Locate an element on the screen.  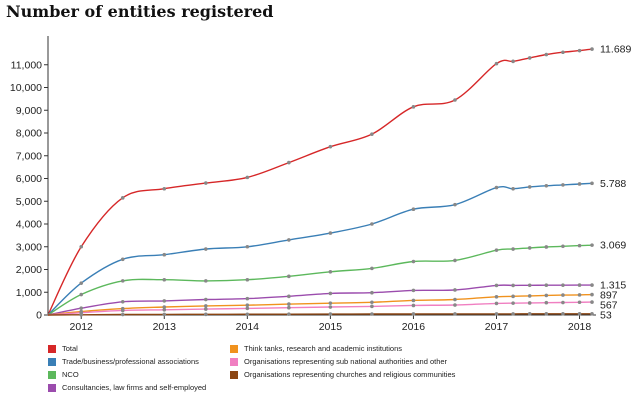
x-tick-label: 2017 is located at coordinates (497, 327).